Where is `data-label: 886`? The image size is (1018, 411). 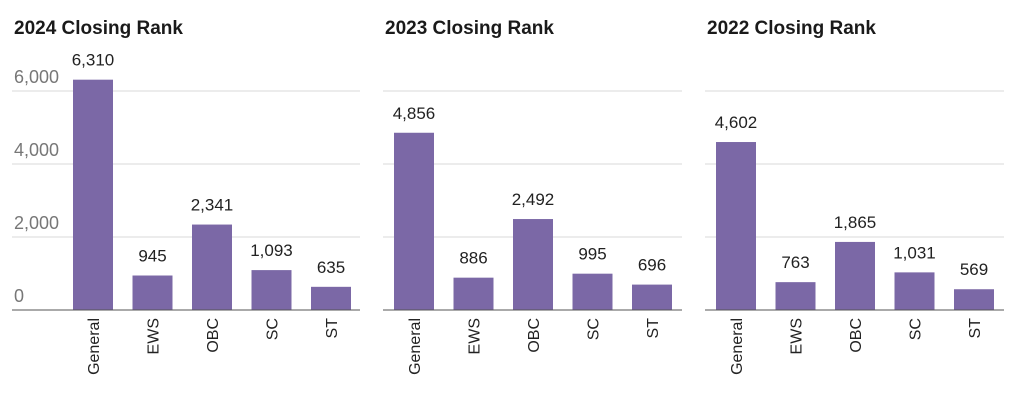 data-label: 886 is located at coordinates (473, 258).